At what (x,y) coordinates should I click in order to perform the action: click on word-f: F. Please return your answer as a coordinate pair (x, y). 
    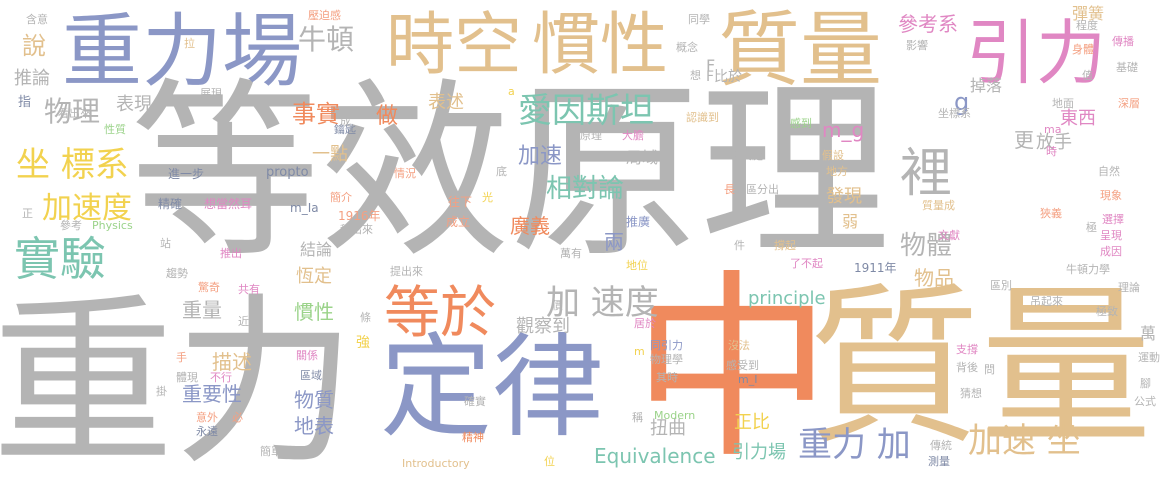
    Looking at the image, I should click on (711, 65).